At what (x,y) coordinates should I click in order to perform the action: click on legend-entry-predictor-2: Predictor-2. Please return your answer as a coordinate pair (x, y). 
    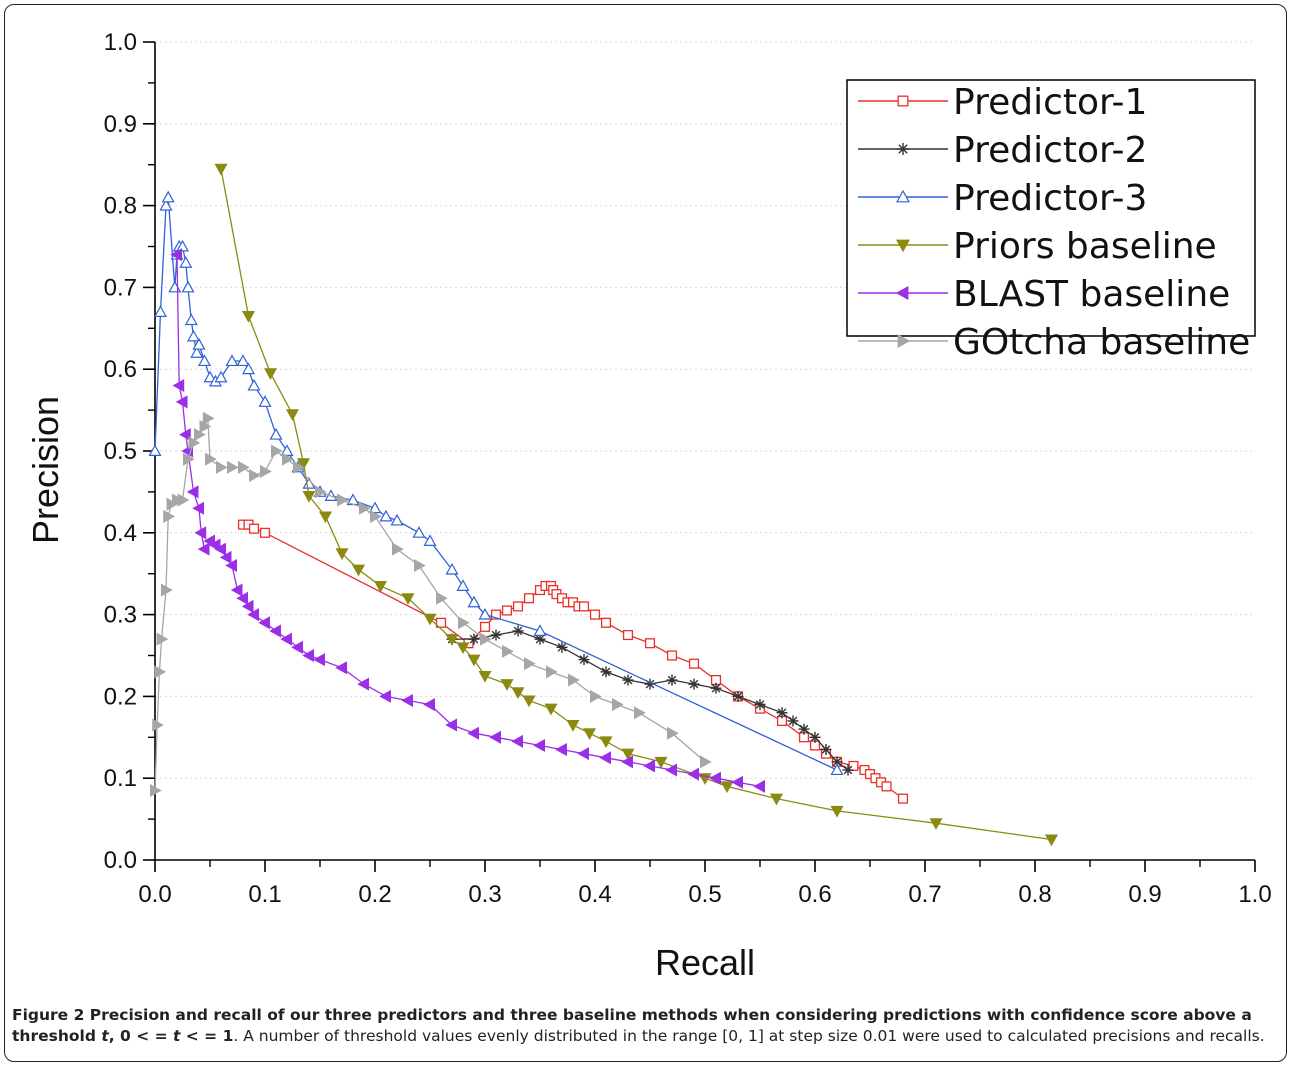
    Looking at the image, I should click on (1002, 150).